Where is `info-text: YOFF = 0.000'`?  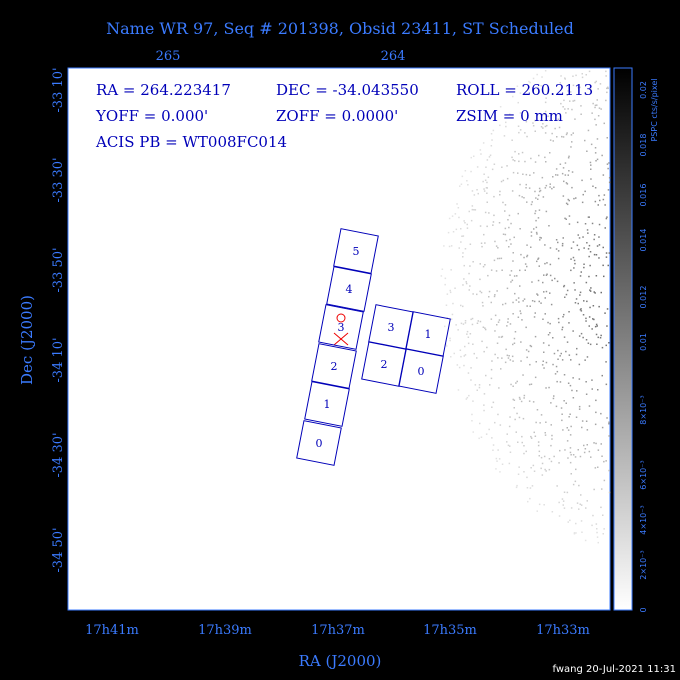 info-text: YOFF = 0.000' is located at coordinates (151, 116).